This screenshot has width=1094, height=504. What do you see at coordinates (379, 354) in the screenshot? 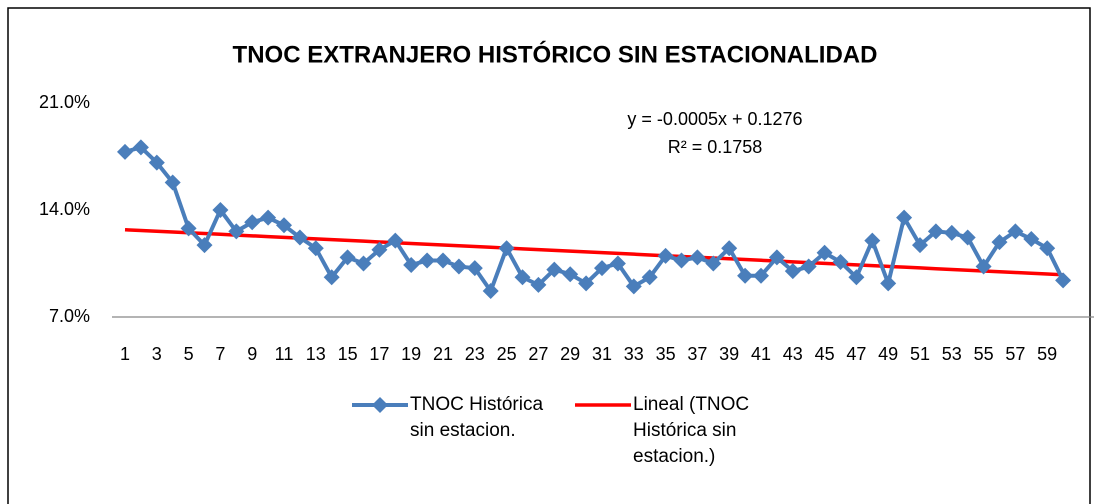
I see `x-tick-label: 17` at bounding box center [379, 354].